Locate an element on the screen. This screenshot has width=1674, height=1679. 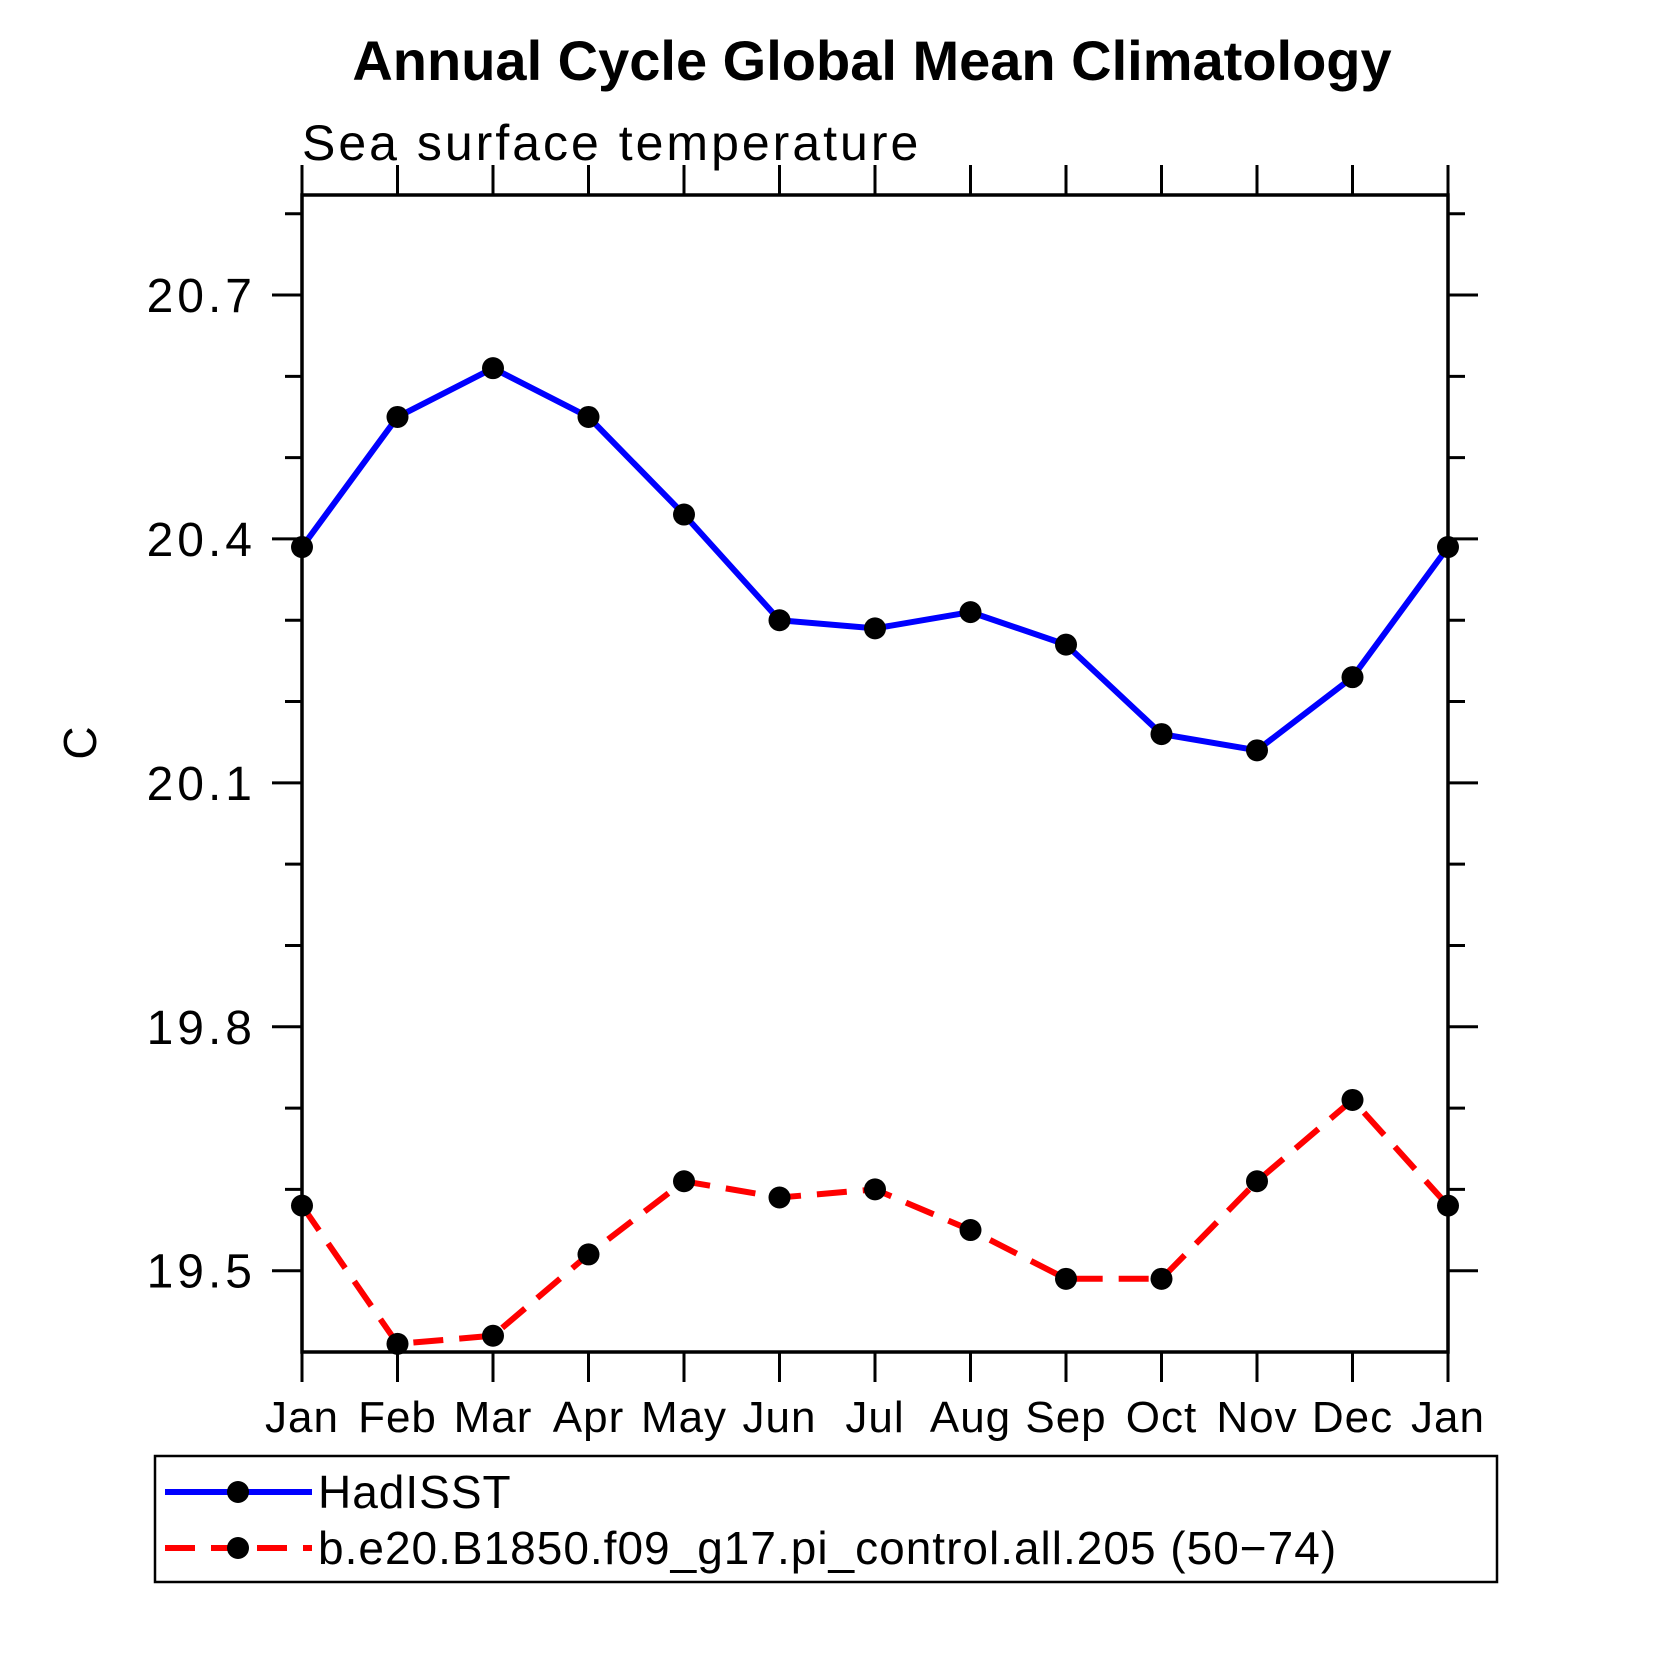
x-tick-label: Aug is located at coordinates (970, 1417).